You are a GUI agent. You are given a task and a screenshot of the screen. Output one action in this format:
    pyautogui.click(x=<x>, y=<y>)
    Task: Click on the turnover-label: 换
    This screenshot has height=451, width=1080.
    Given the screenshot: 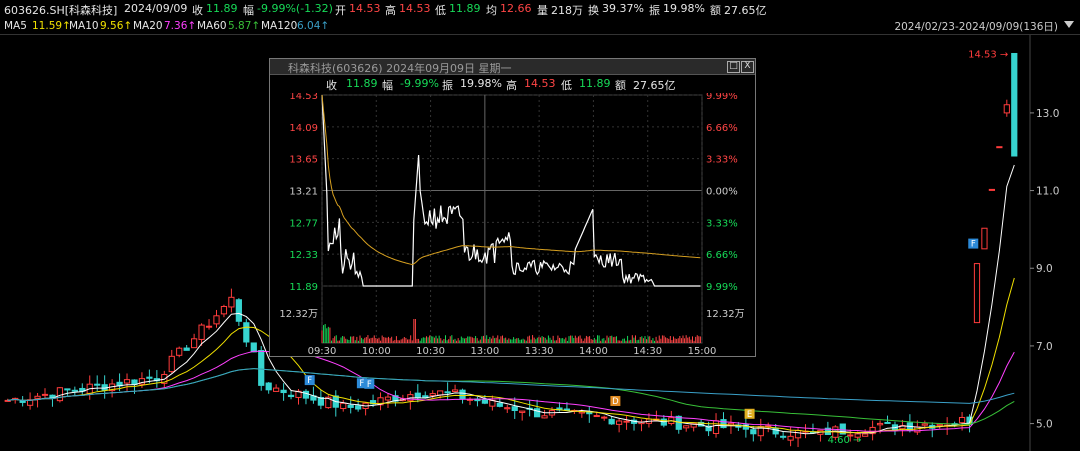 What is the action you would take?
    pyautogui.click(x=593, y=10)
    